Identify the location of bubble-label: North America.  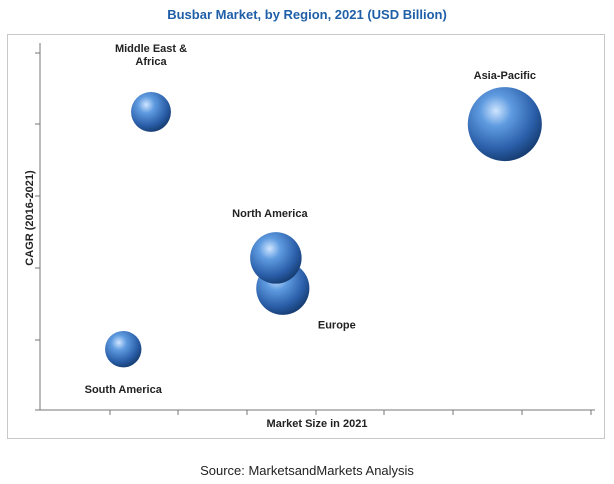
(270, 214).